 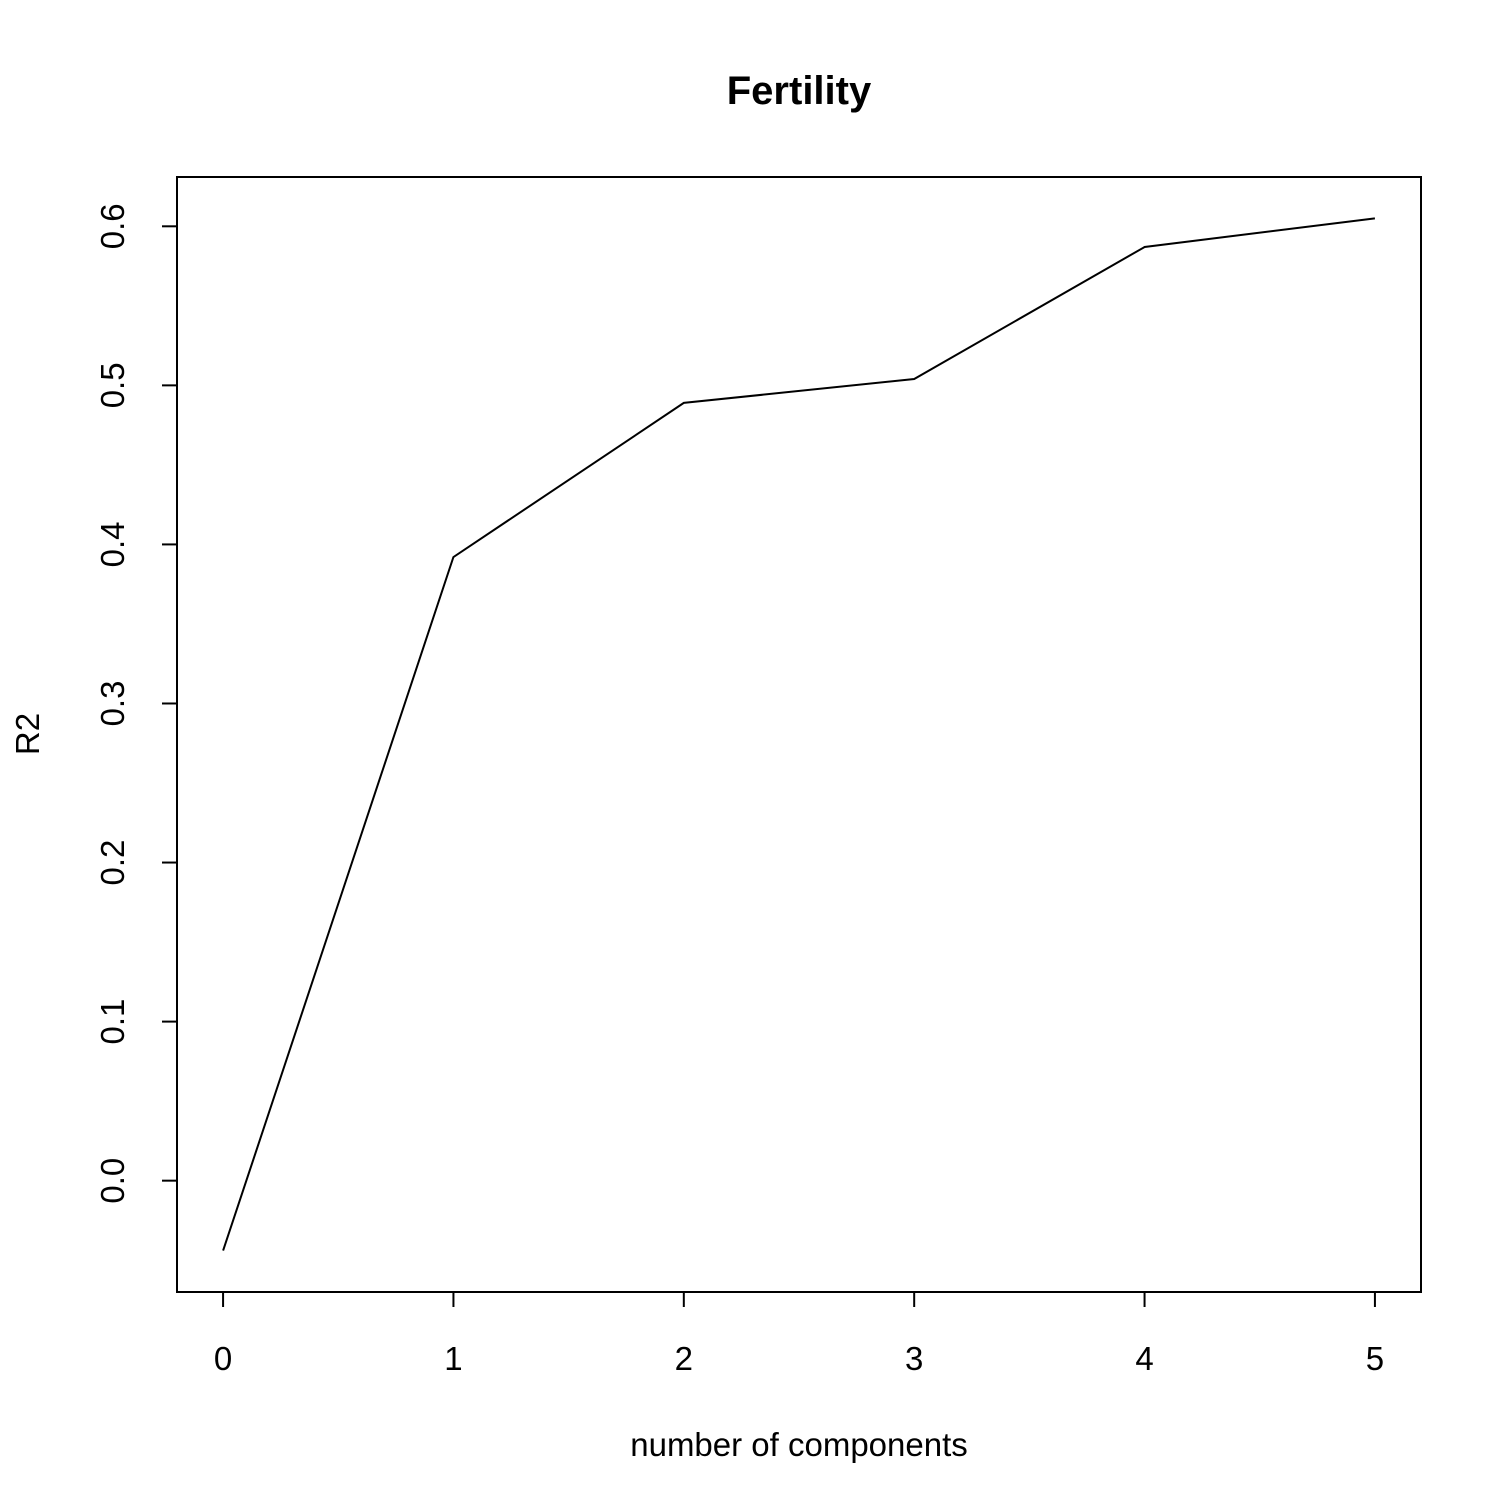 What do you see at coordinates (799, 1444) in the screenshot?
I see `x-axis-label: number of components` at bounding box center [799, 1444].